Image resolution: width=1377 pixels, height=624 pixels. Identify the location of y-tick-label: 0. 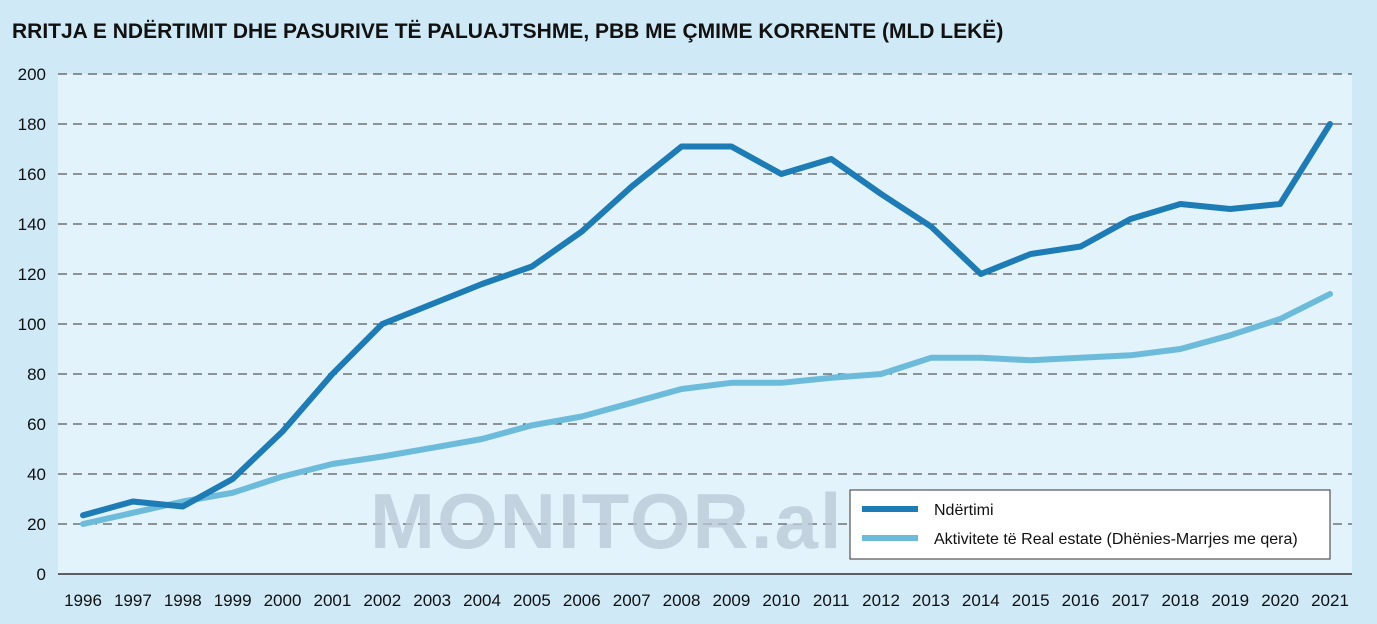
(41, 574).